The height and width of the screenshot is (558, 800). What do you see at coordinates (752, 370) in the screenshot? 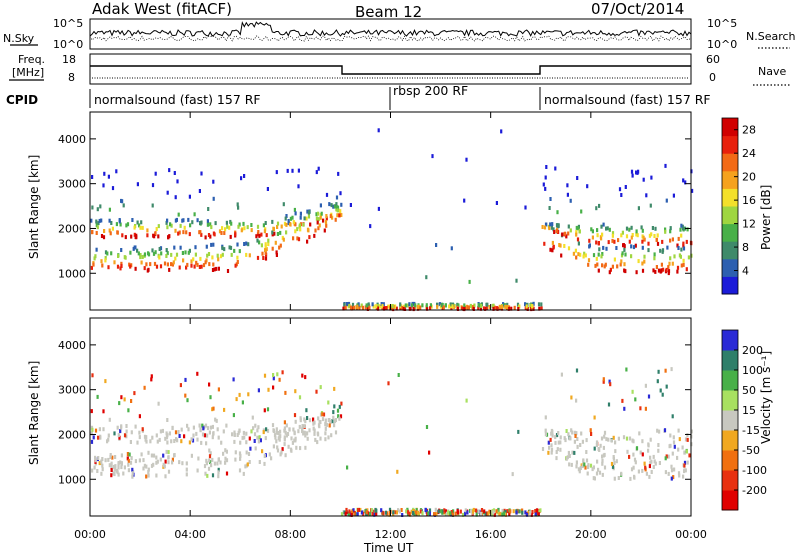
I see `velocity-colorbar-label-value: 100` at bounding box center [752, 370].